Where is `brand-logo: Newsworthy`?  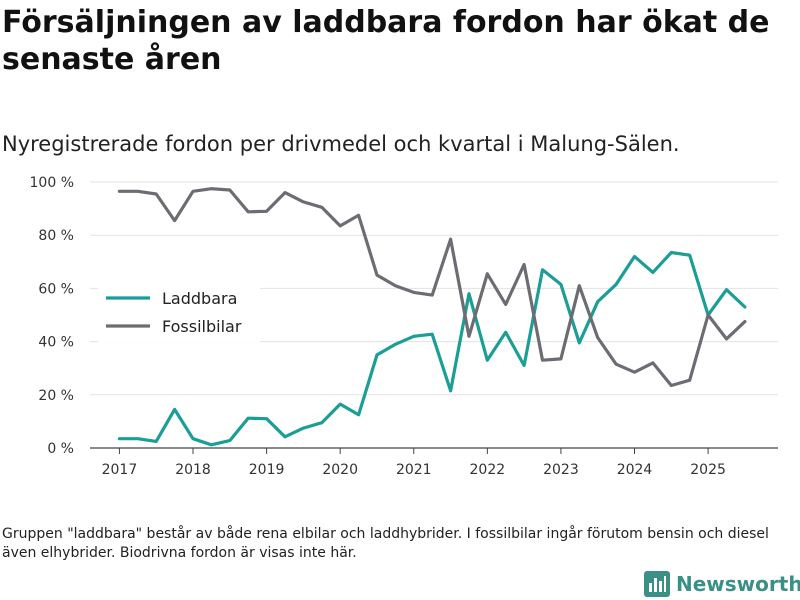 brand-logo: Newsworthy is located at coordinates (722, 584).